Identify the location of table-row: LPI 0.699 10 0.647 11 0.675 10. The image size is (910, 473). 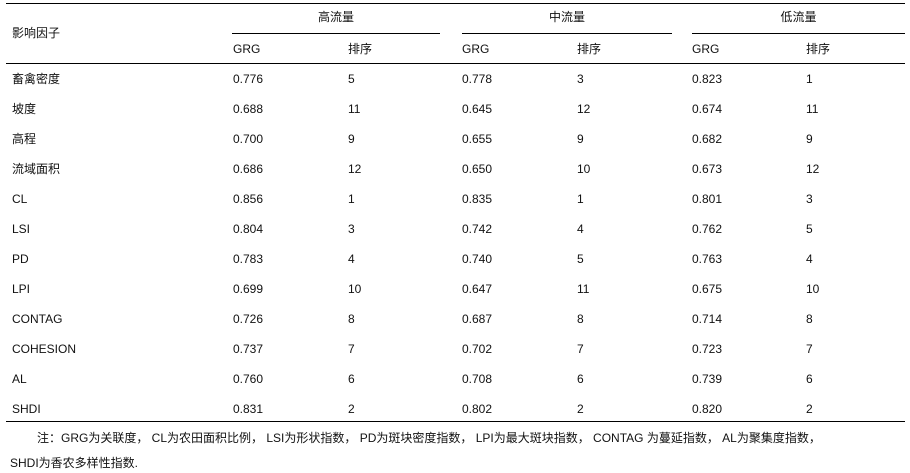
(455, 297).